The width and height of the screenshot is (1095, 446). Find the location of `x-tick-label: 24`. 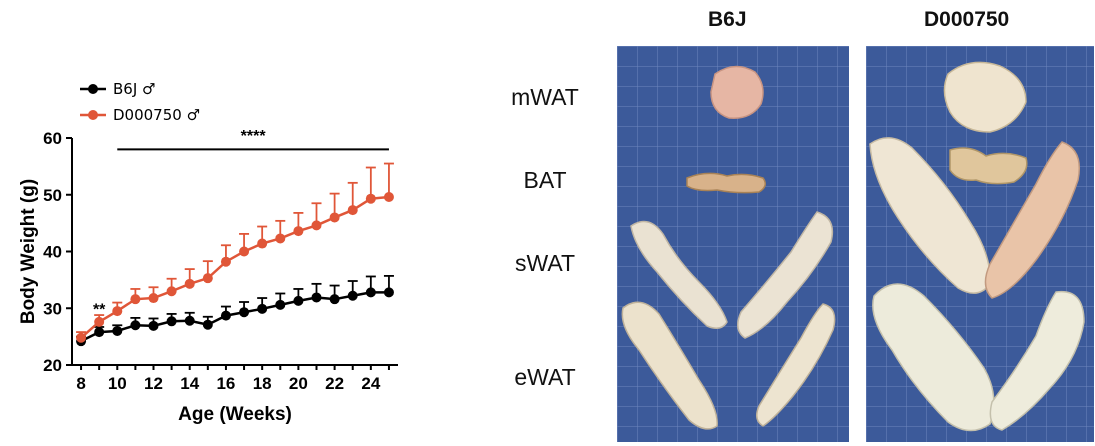

x-tick-label: 24 is located at coordinates (370, 383).